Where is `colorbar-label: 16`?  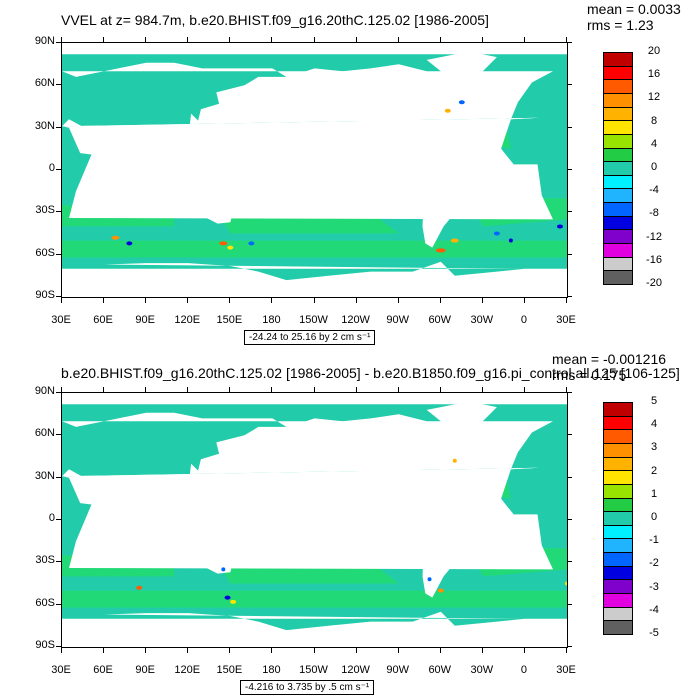
colorbar-label: 16 is located at coordinates (654, 74).